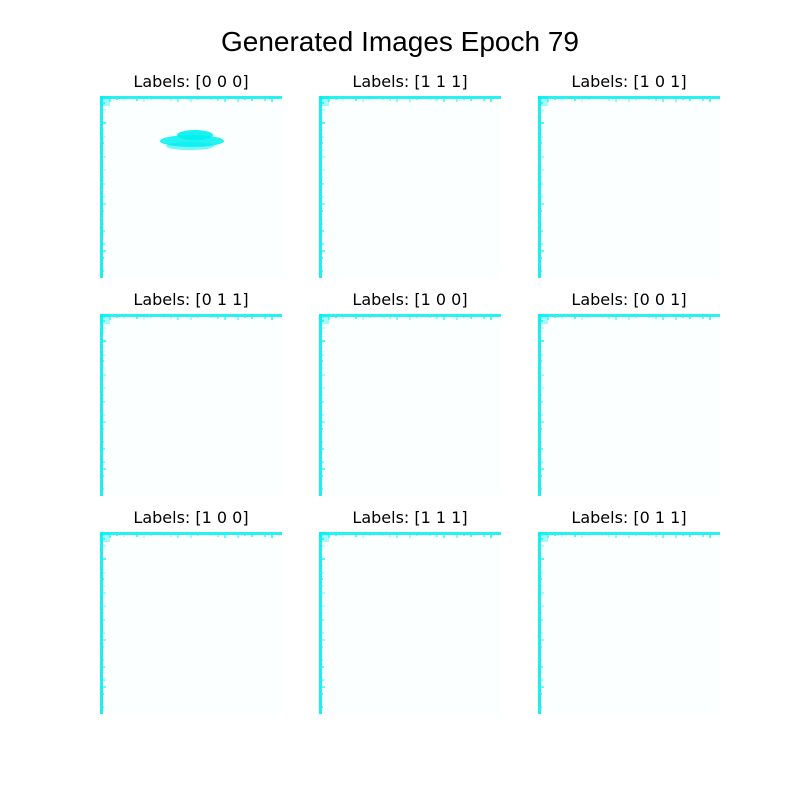 The height and width of the screenshot is (800, 800). I want to click on panel-label: Labels: [0 0 0], so click(191, 81).